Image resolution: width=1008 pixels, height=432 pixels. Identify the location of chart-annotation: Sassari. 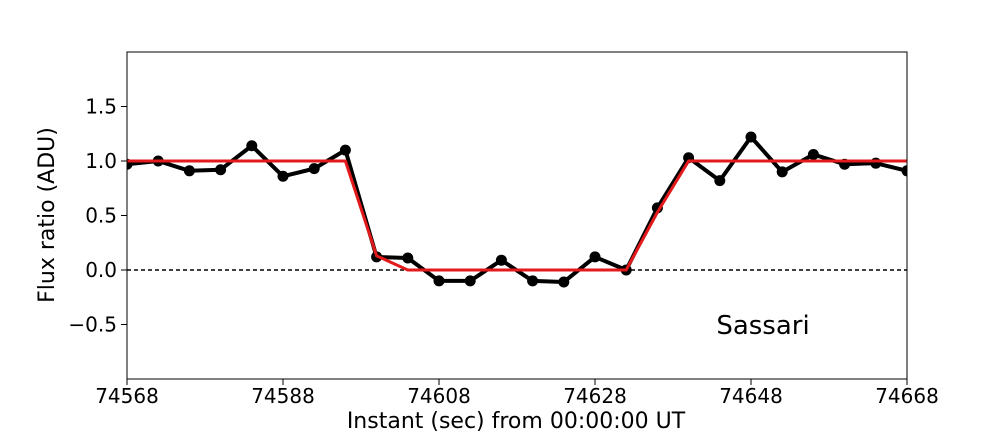
(762, 326).